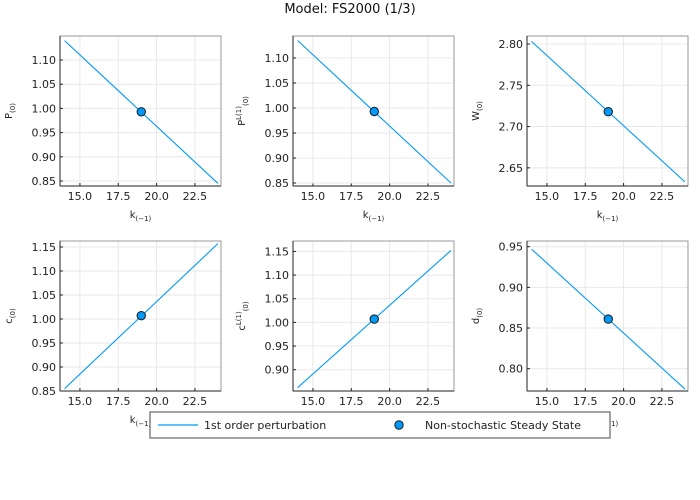  Describe the element at coordinates (399, 425) in the screenshot. I see `legend-point-swatch` at that location.